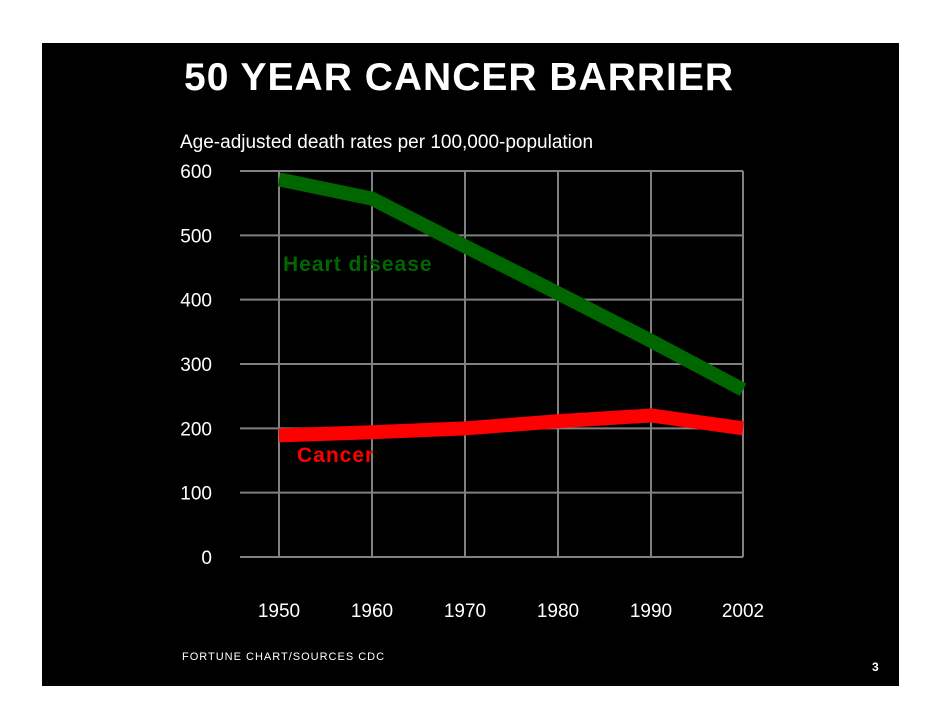  I want to click on x-tick-label: 2002, so click(743, 611).